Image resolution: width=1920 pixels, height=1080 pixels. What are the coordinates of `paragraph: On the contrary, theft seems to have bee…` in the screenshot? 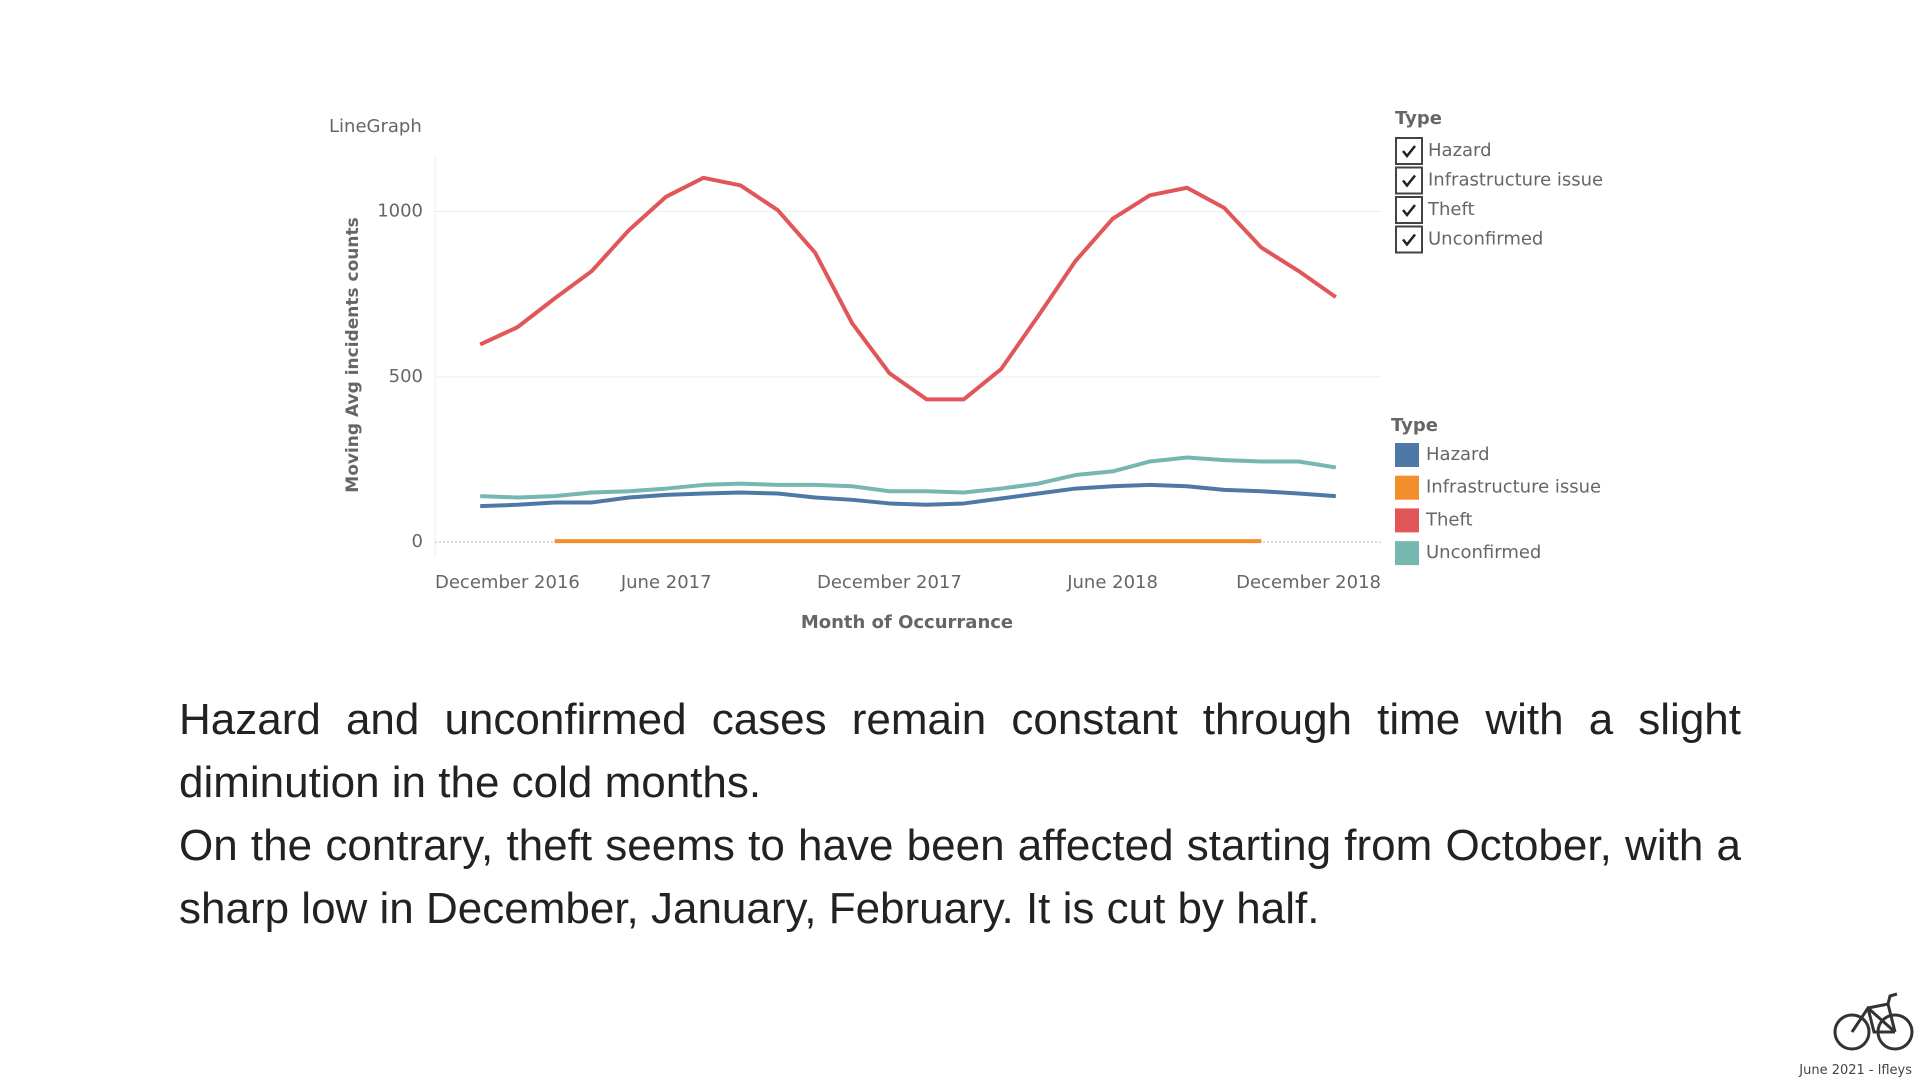 It's located at (960, 877).